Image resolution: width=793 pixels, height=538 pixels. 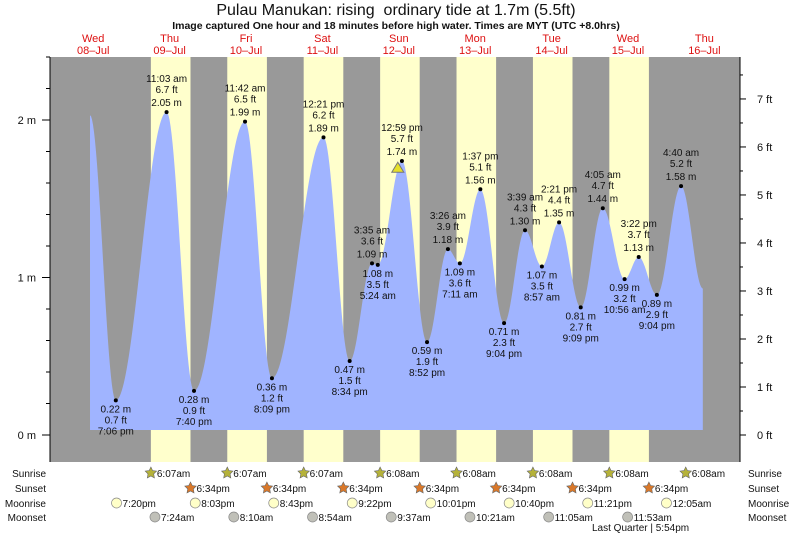 What do you see at coordinates (442, 489) in the screenshot?
I see `sunset-time: 6:34pm` at bounding box center [442, 489].